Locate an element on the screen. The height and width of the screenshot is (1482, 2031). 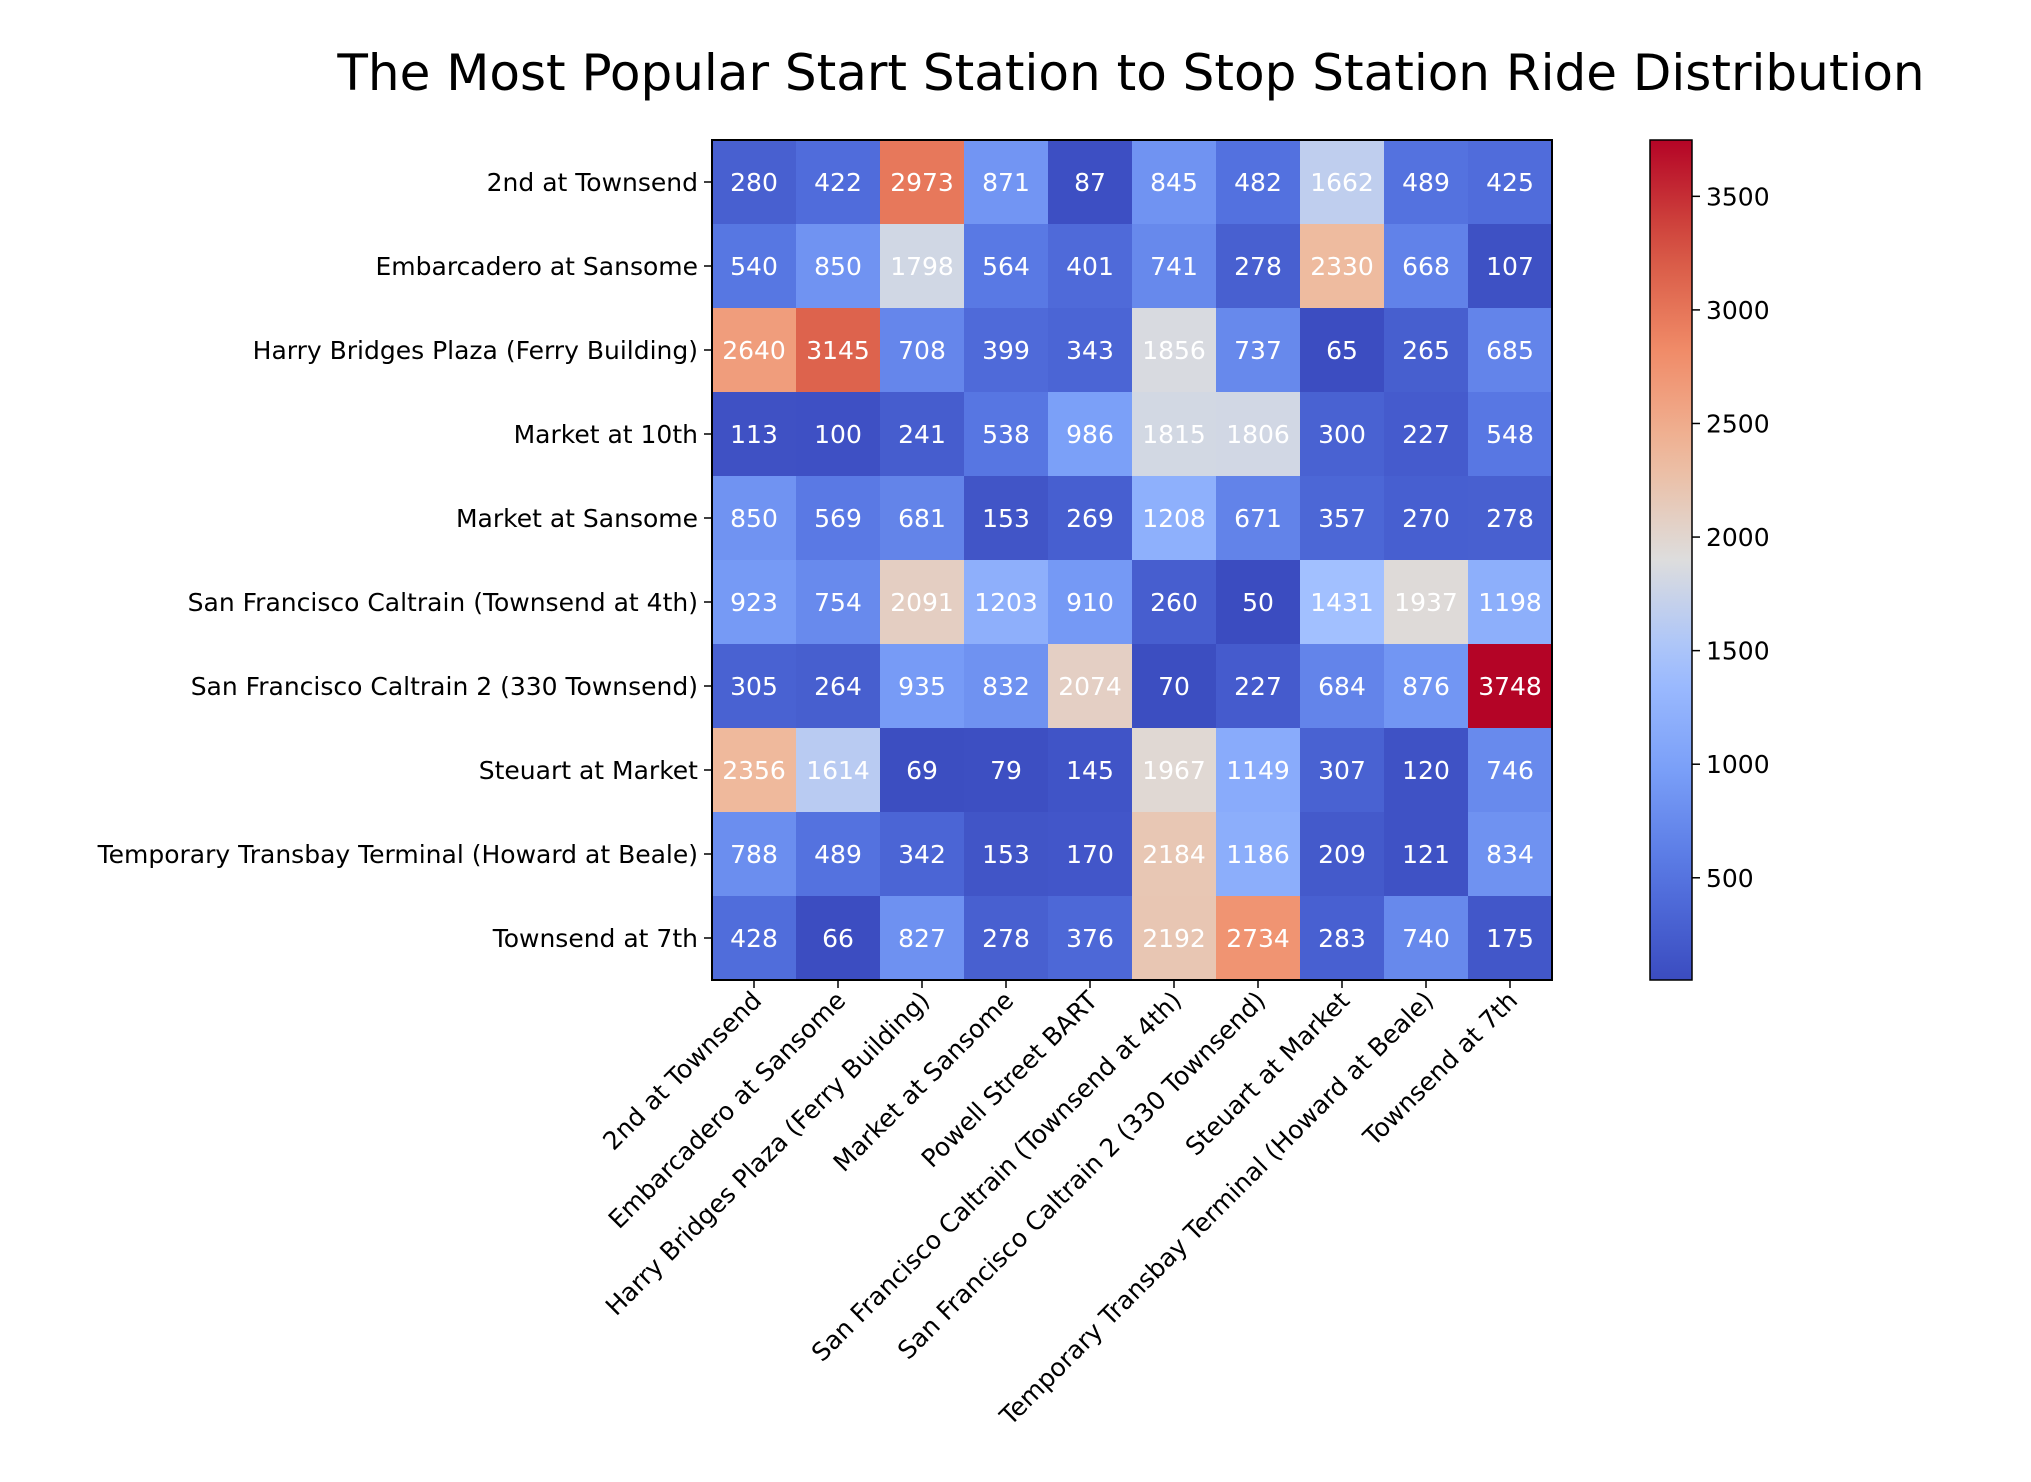
colorbar-tick-label: 500 is located at coordinates (1730, 878).